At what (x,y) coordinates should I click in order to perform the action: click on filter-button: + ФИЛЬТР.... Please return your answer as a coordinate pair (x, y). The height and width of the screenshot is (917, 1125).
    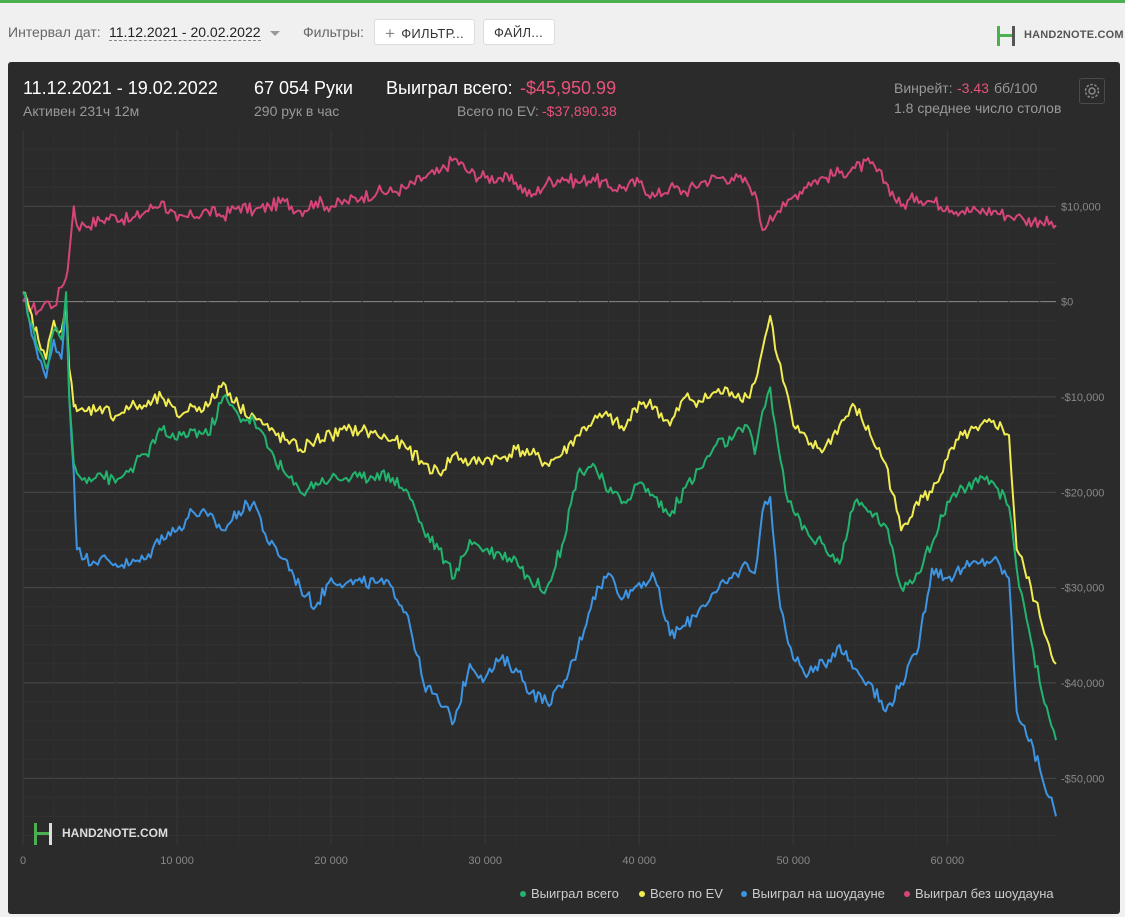
    Looking at the image, I should click on (424, 32).